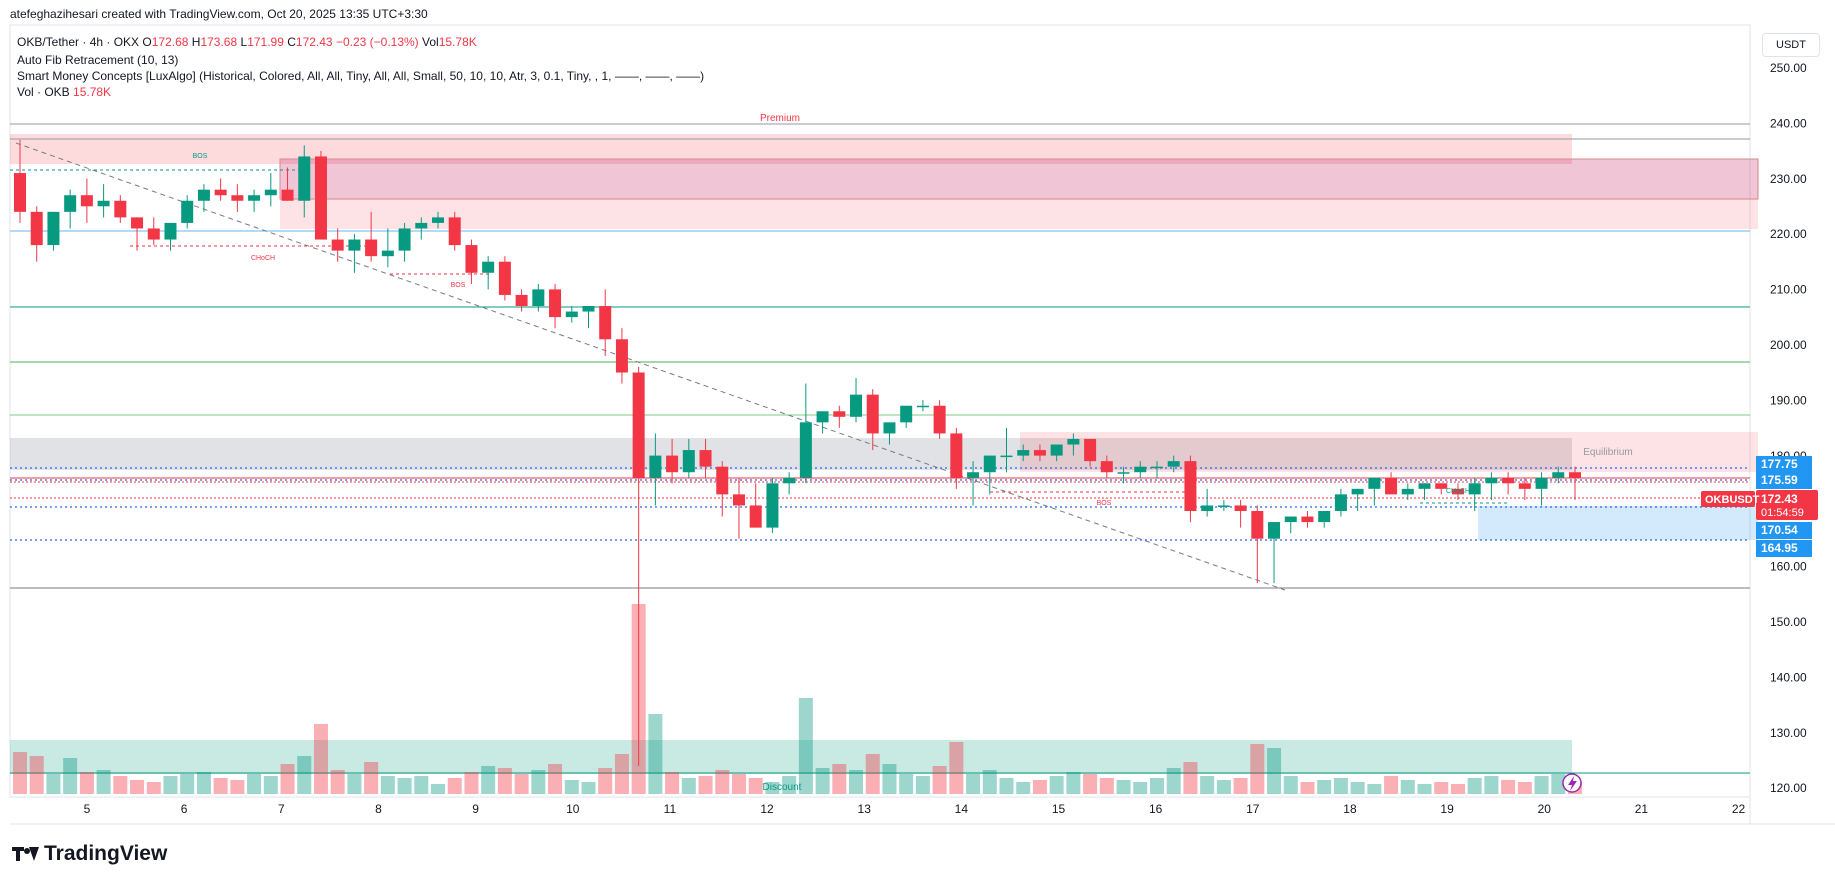 This screenshot has height=883, width=1835. Describe the element at coordinates (170, 42) in the screenshot. I see `open-value: 172.68` at that location.